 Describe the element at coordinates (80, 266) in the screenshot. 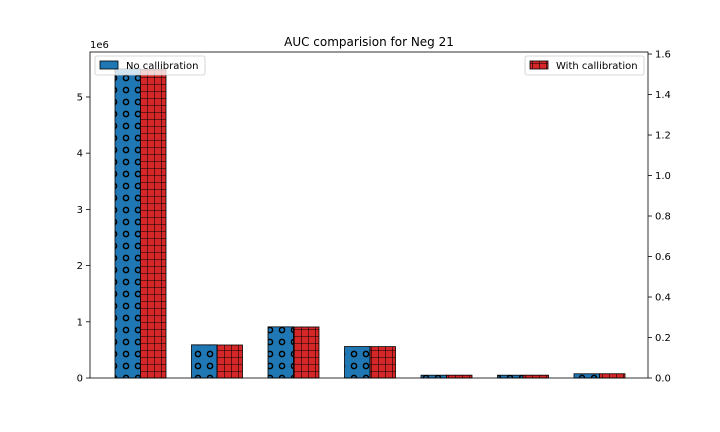

I see `left-tick-label: 2` at that location.